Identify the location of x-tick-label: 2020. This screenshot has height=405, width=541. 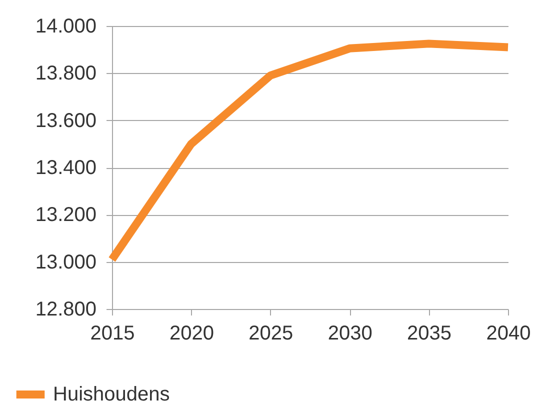
(191, 333).